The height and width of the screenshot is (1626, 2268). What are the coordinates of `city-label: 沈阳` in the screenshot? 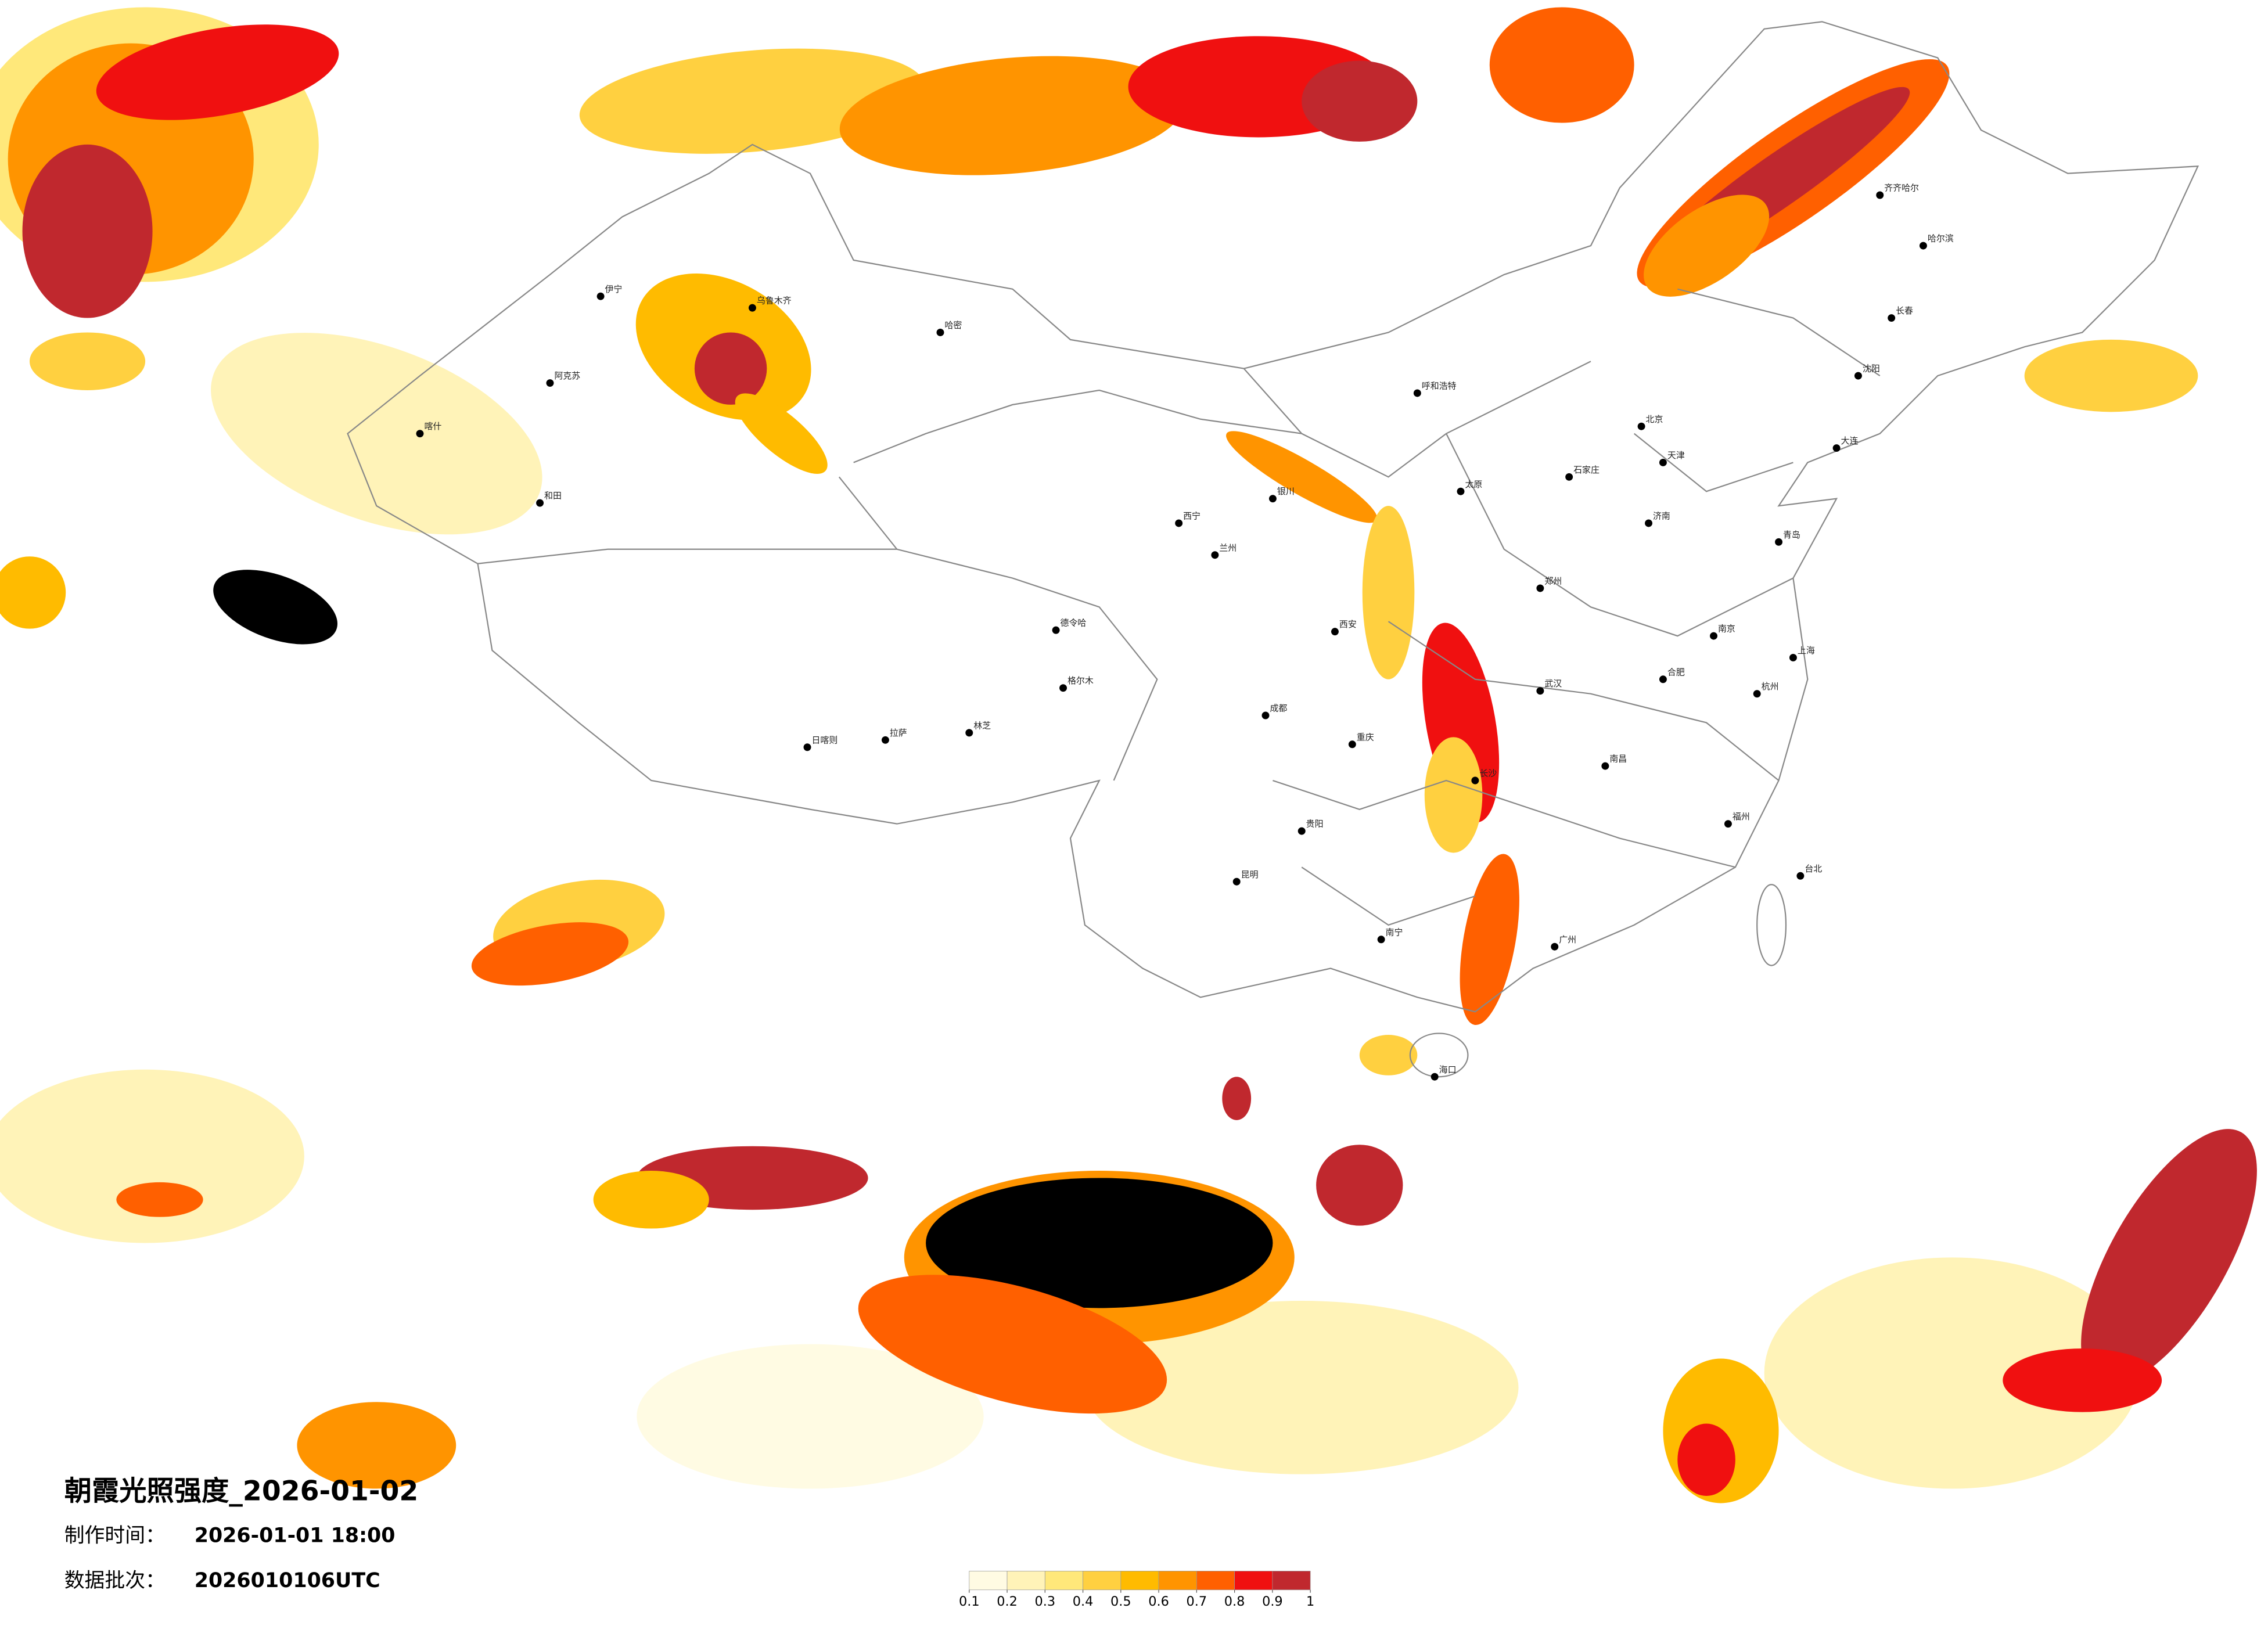 It's located at (1871, 369).